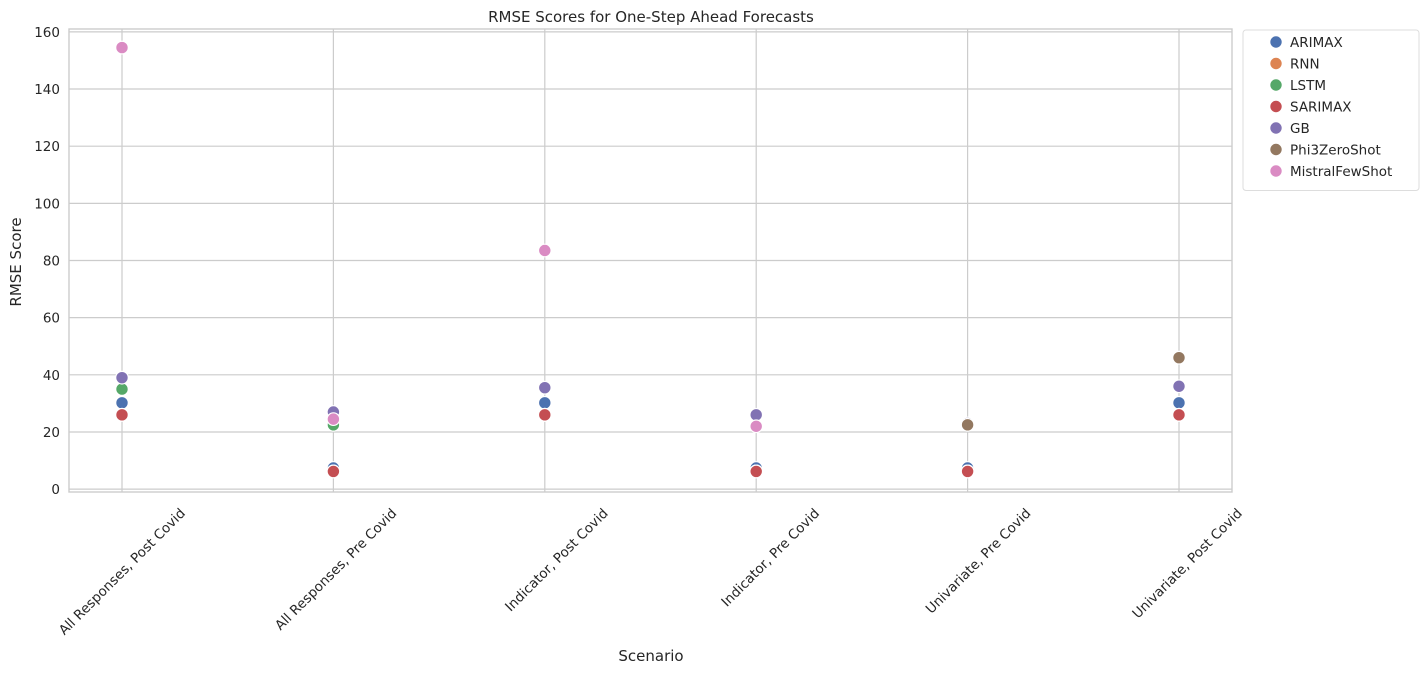 The image size is (1425, 673). Describe the element at coordinates (51, 376) in the screenshot. I see `y-tick-label: 40` at that location.